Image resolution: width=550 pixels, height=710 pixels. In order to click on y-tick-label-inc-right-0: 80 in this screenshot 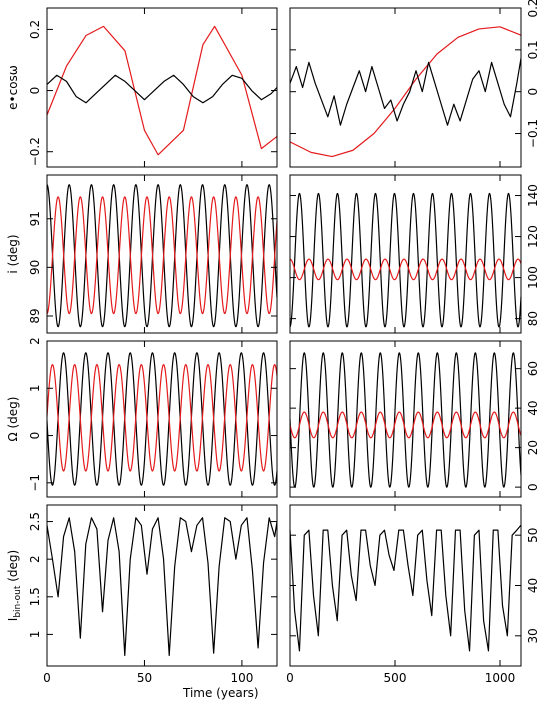, I will do `click(533, 318)`.